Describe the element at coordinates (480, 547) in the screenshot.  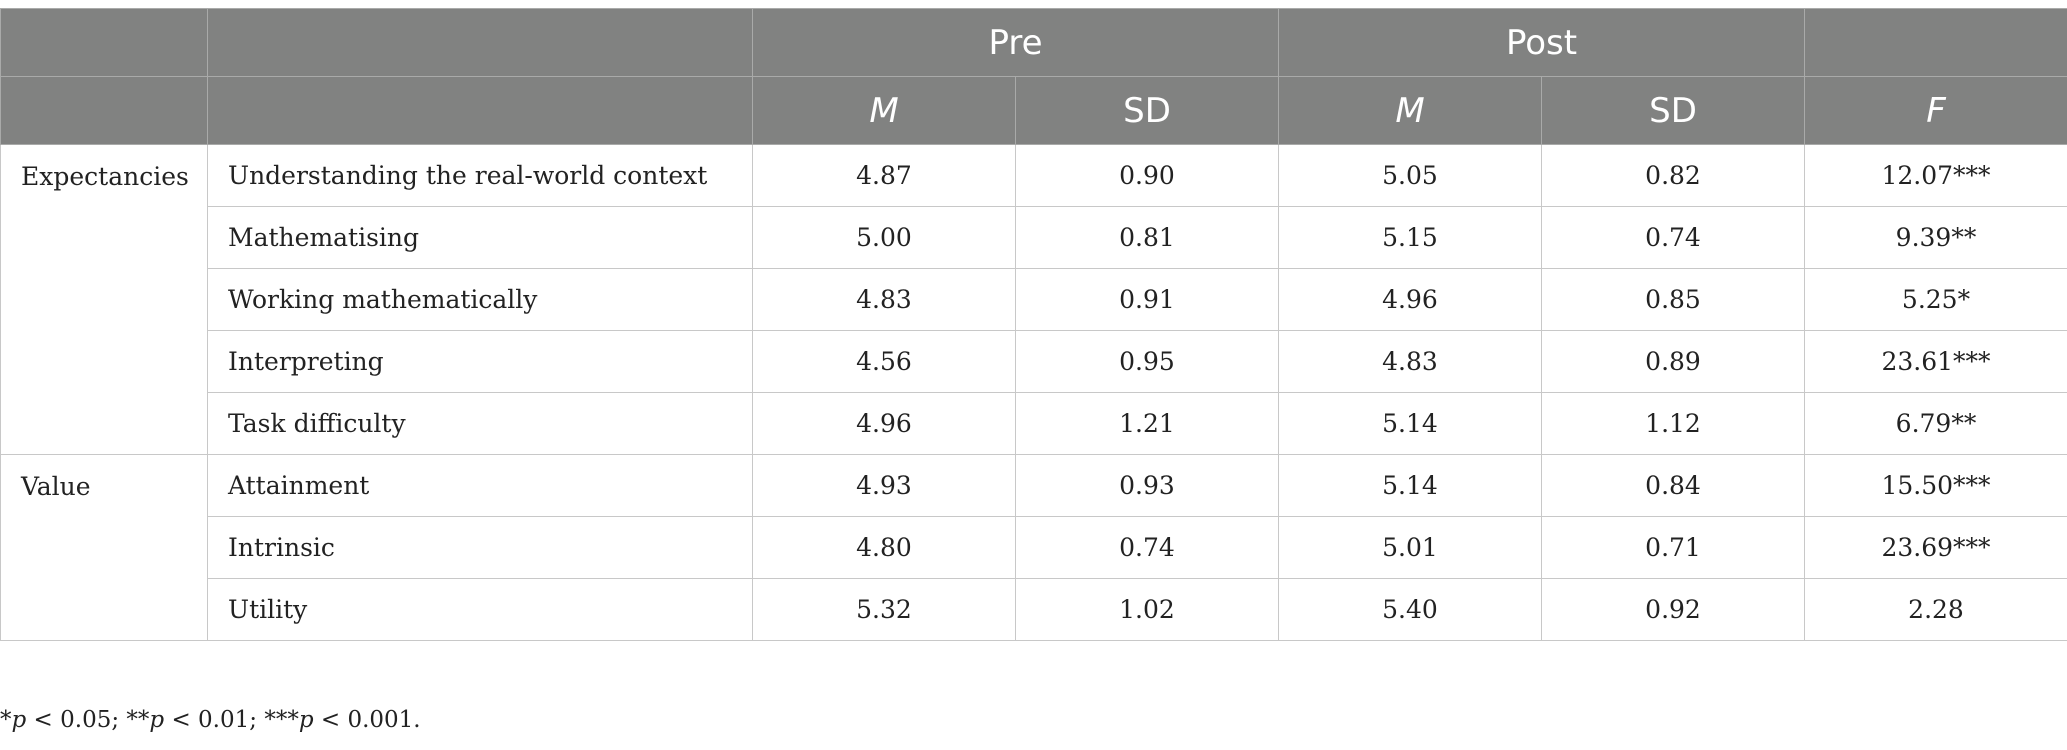
I see `item-cell: Intrinsic` at that location.